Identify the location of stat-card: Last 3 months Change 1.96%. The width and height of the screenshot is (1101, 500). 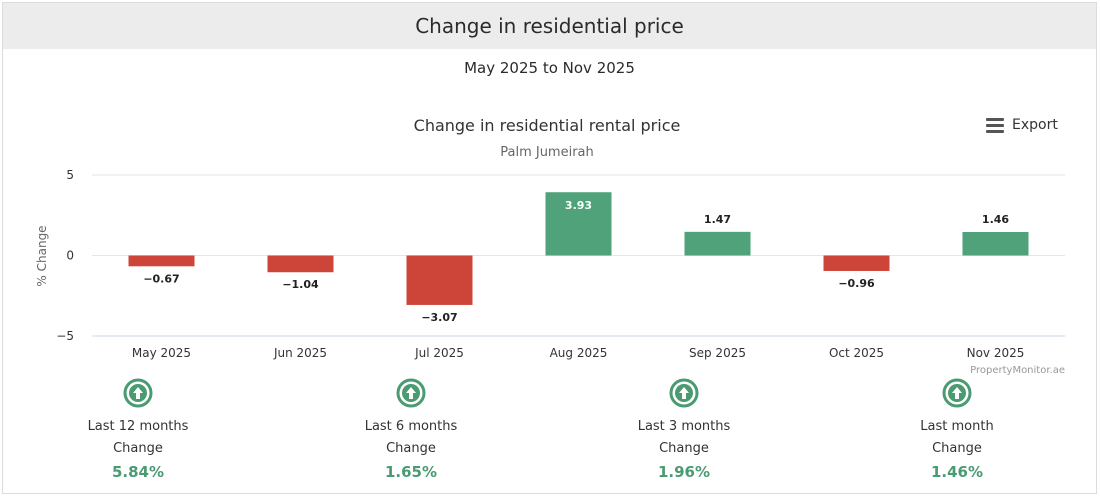
(684, 431).